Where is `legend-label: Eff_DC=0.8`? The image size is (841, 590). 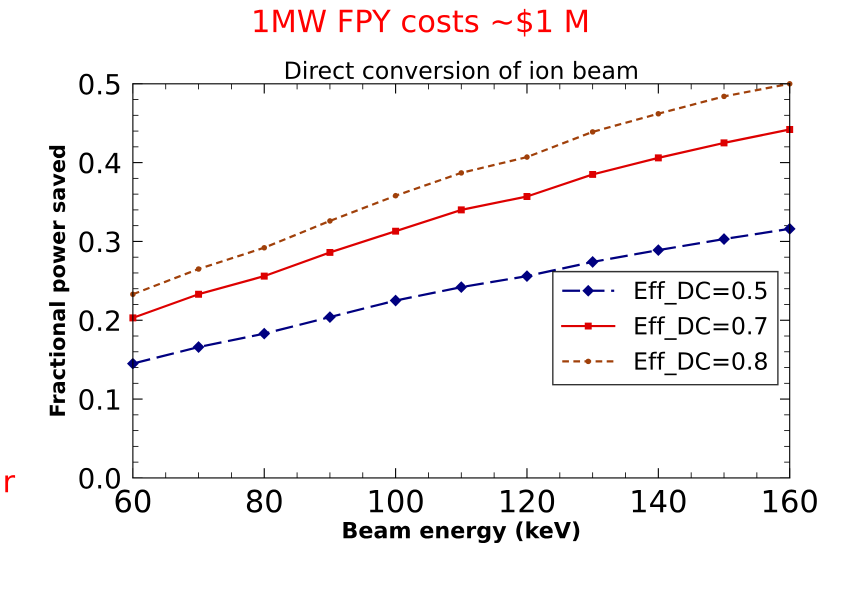
legend-label: Eff_DC=0.8 is located at coordinates (701, 364).